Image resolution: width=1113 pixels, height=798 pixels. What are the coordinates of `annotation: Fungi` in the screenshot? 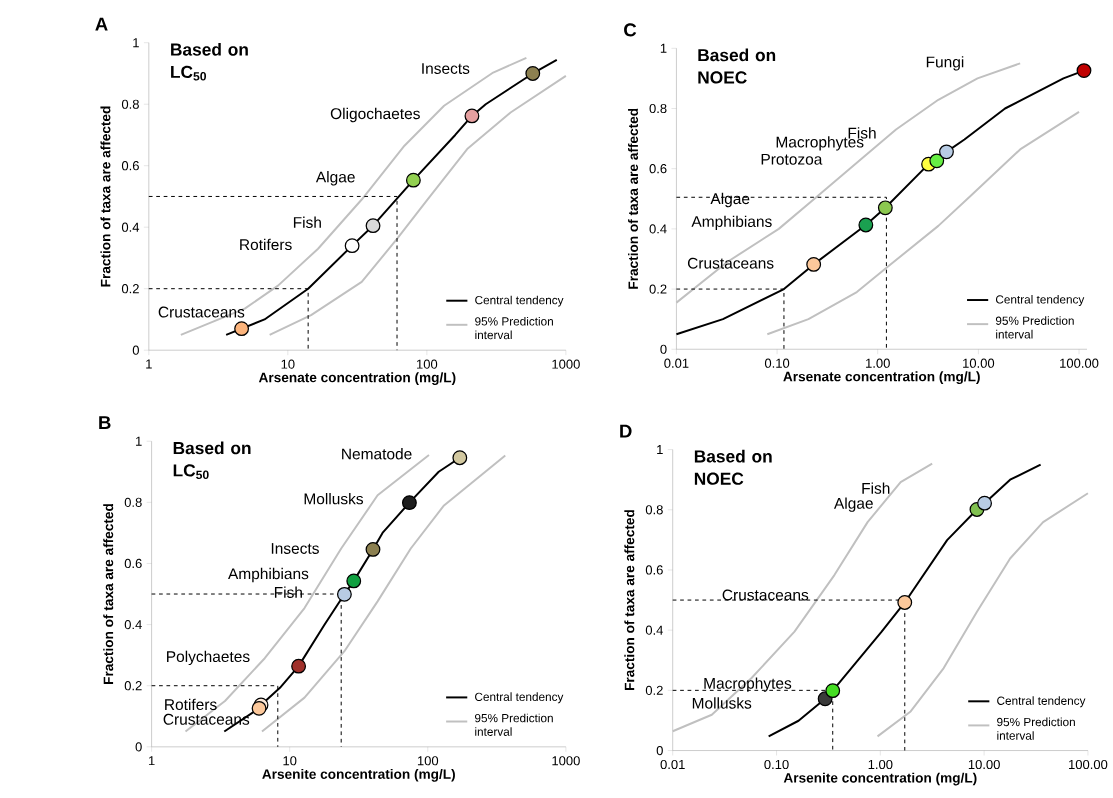 It's located at (945, 63).